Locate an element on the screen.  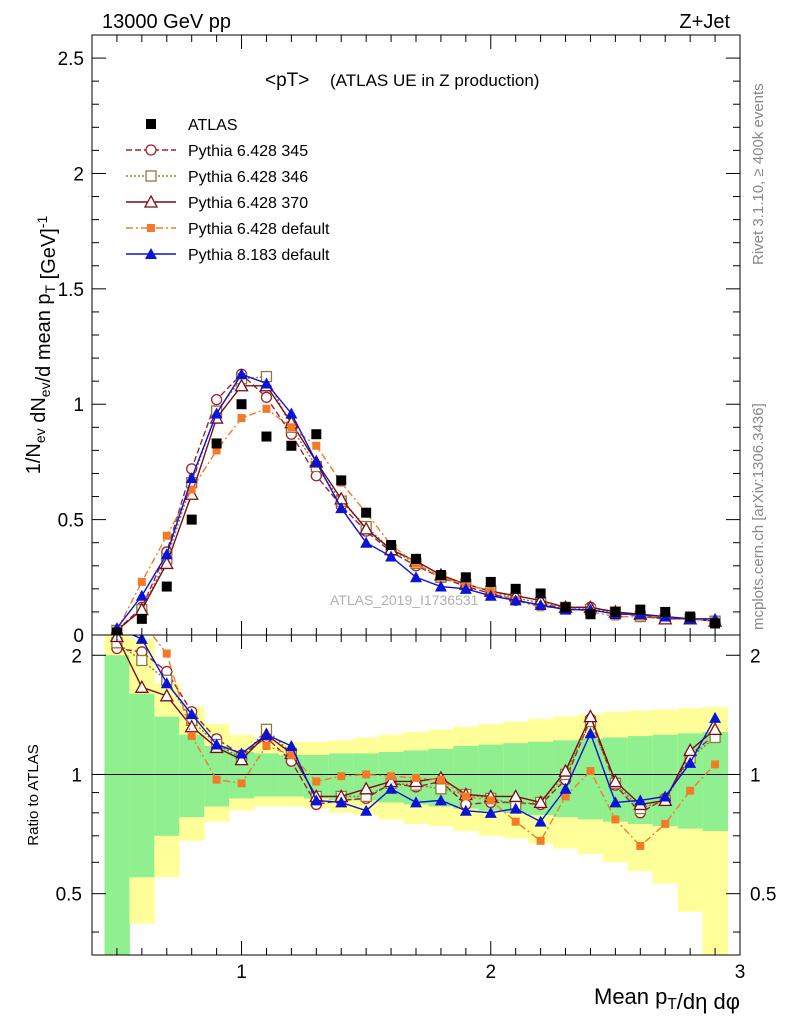
legend-label: Pythia 6.428 default is located at coordinates (259, 229).